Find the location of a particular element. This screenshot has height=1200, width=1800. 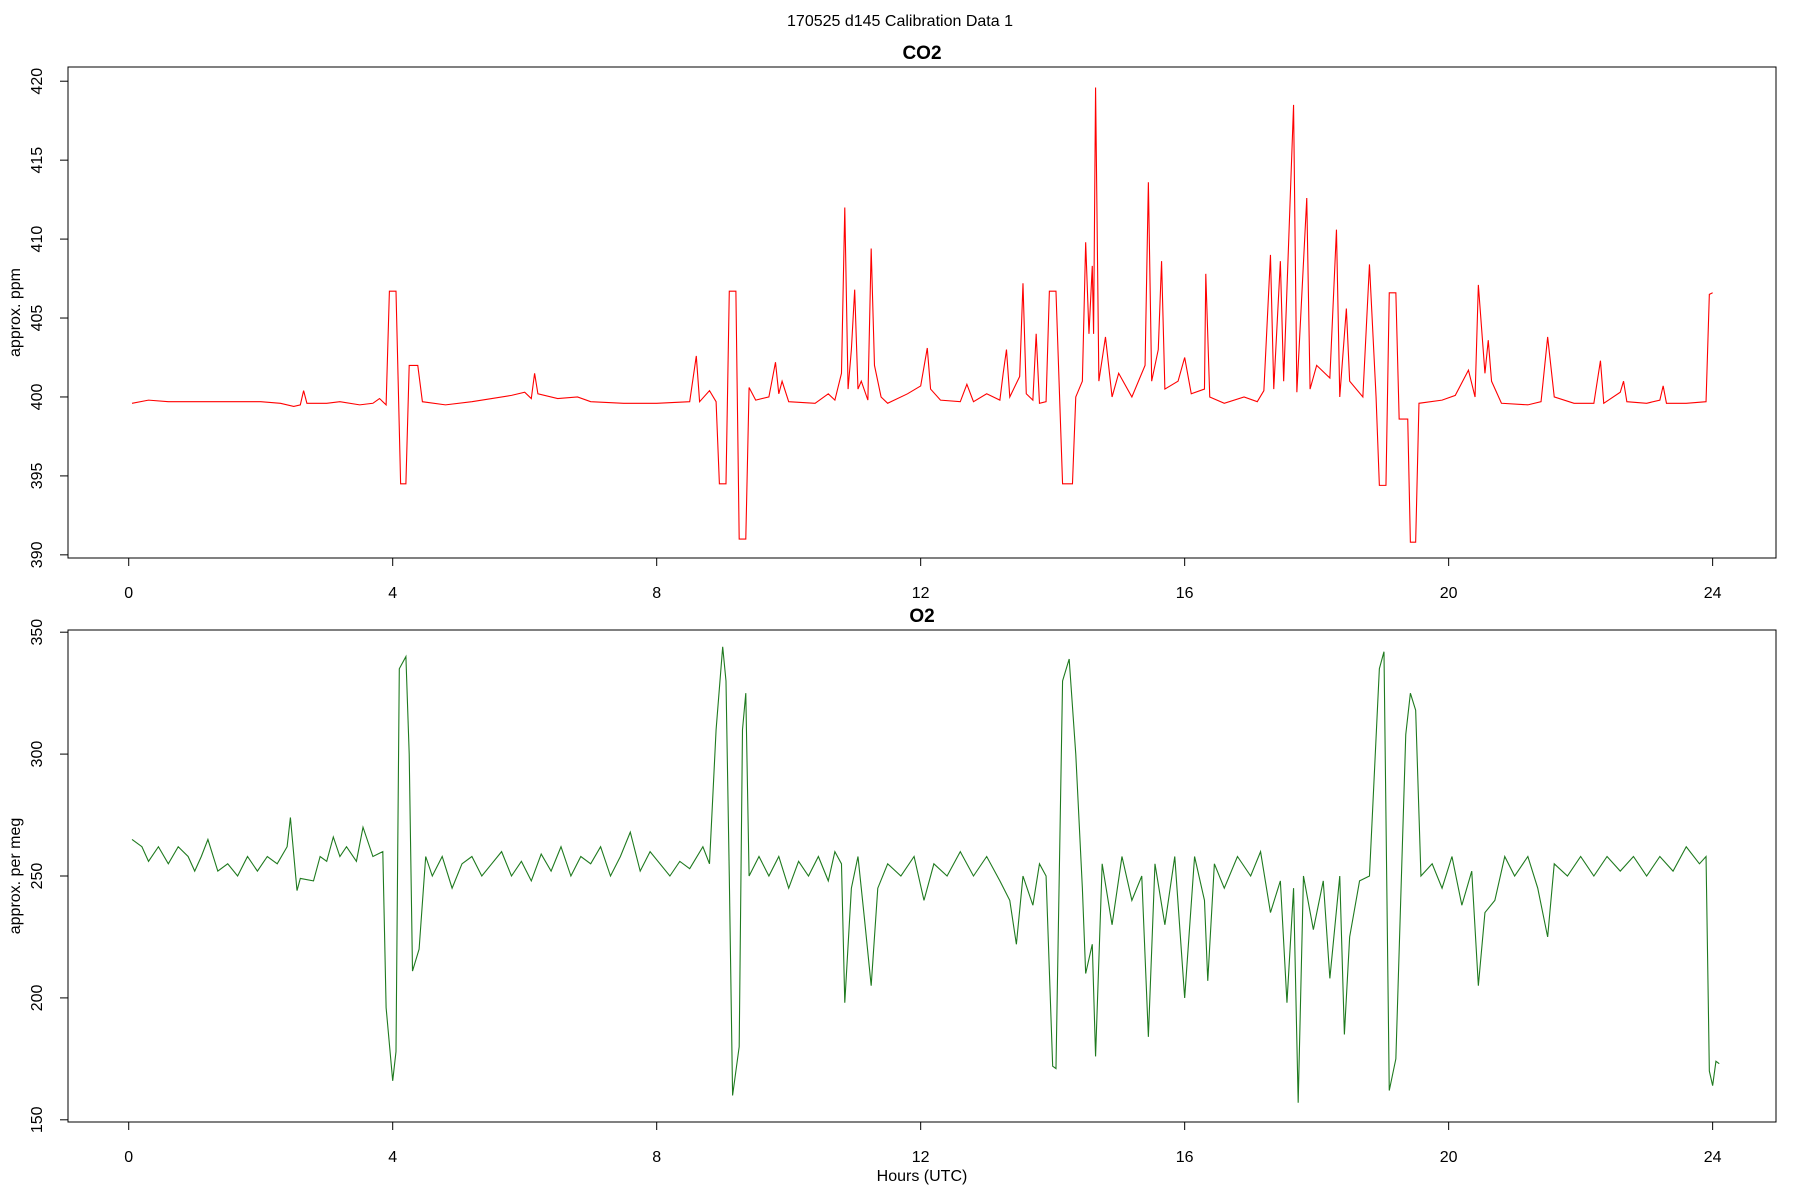

y-tick-label: 400 is located at coordinates (37, 397).